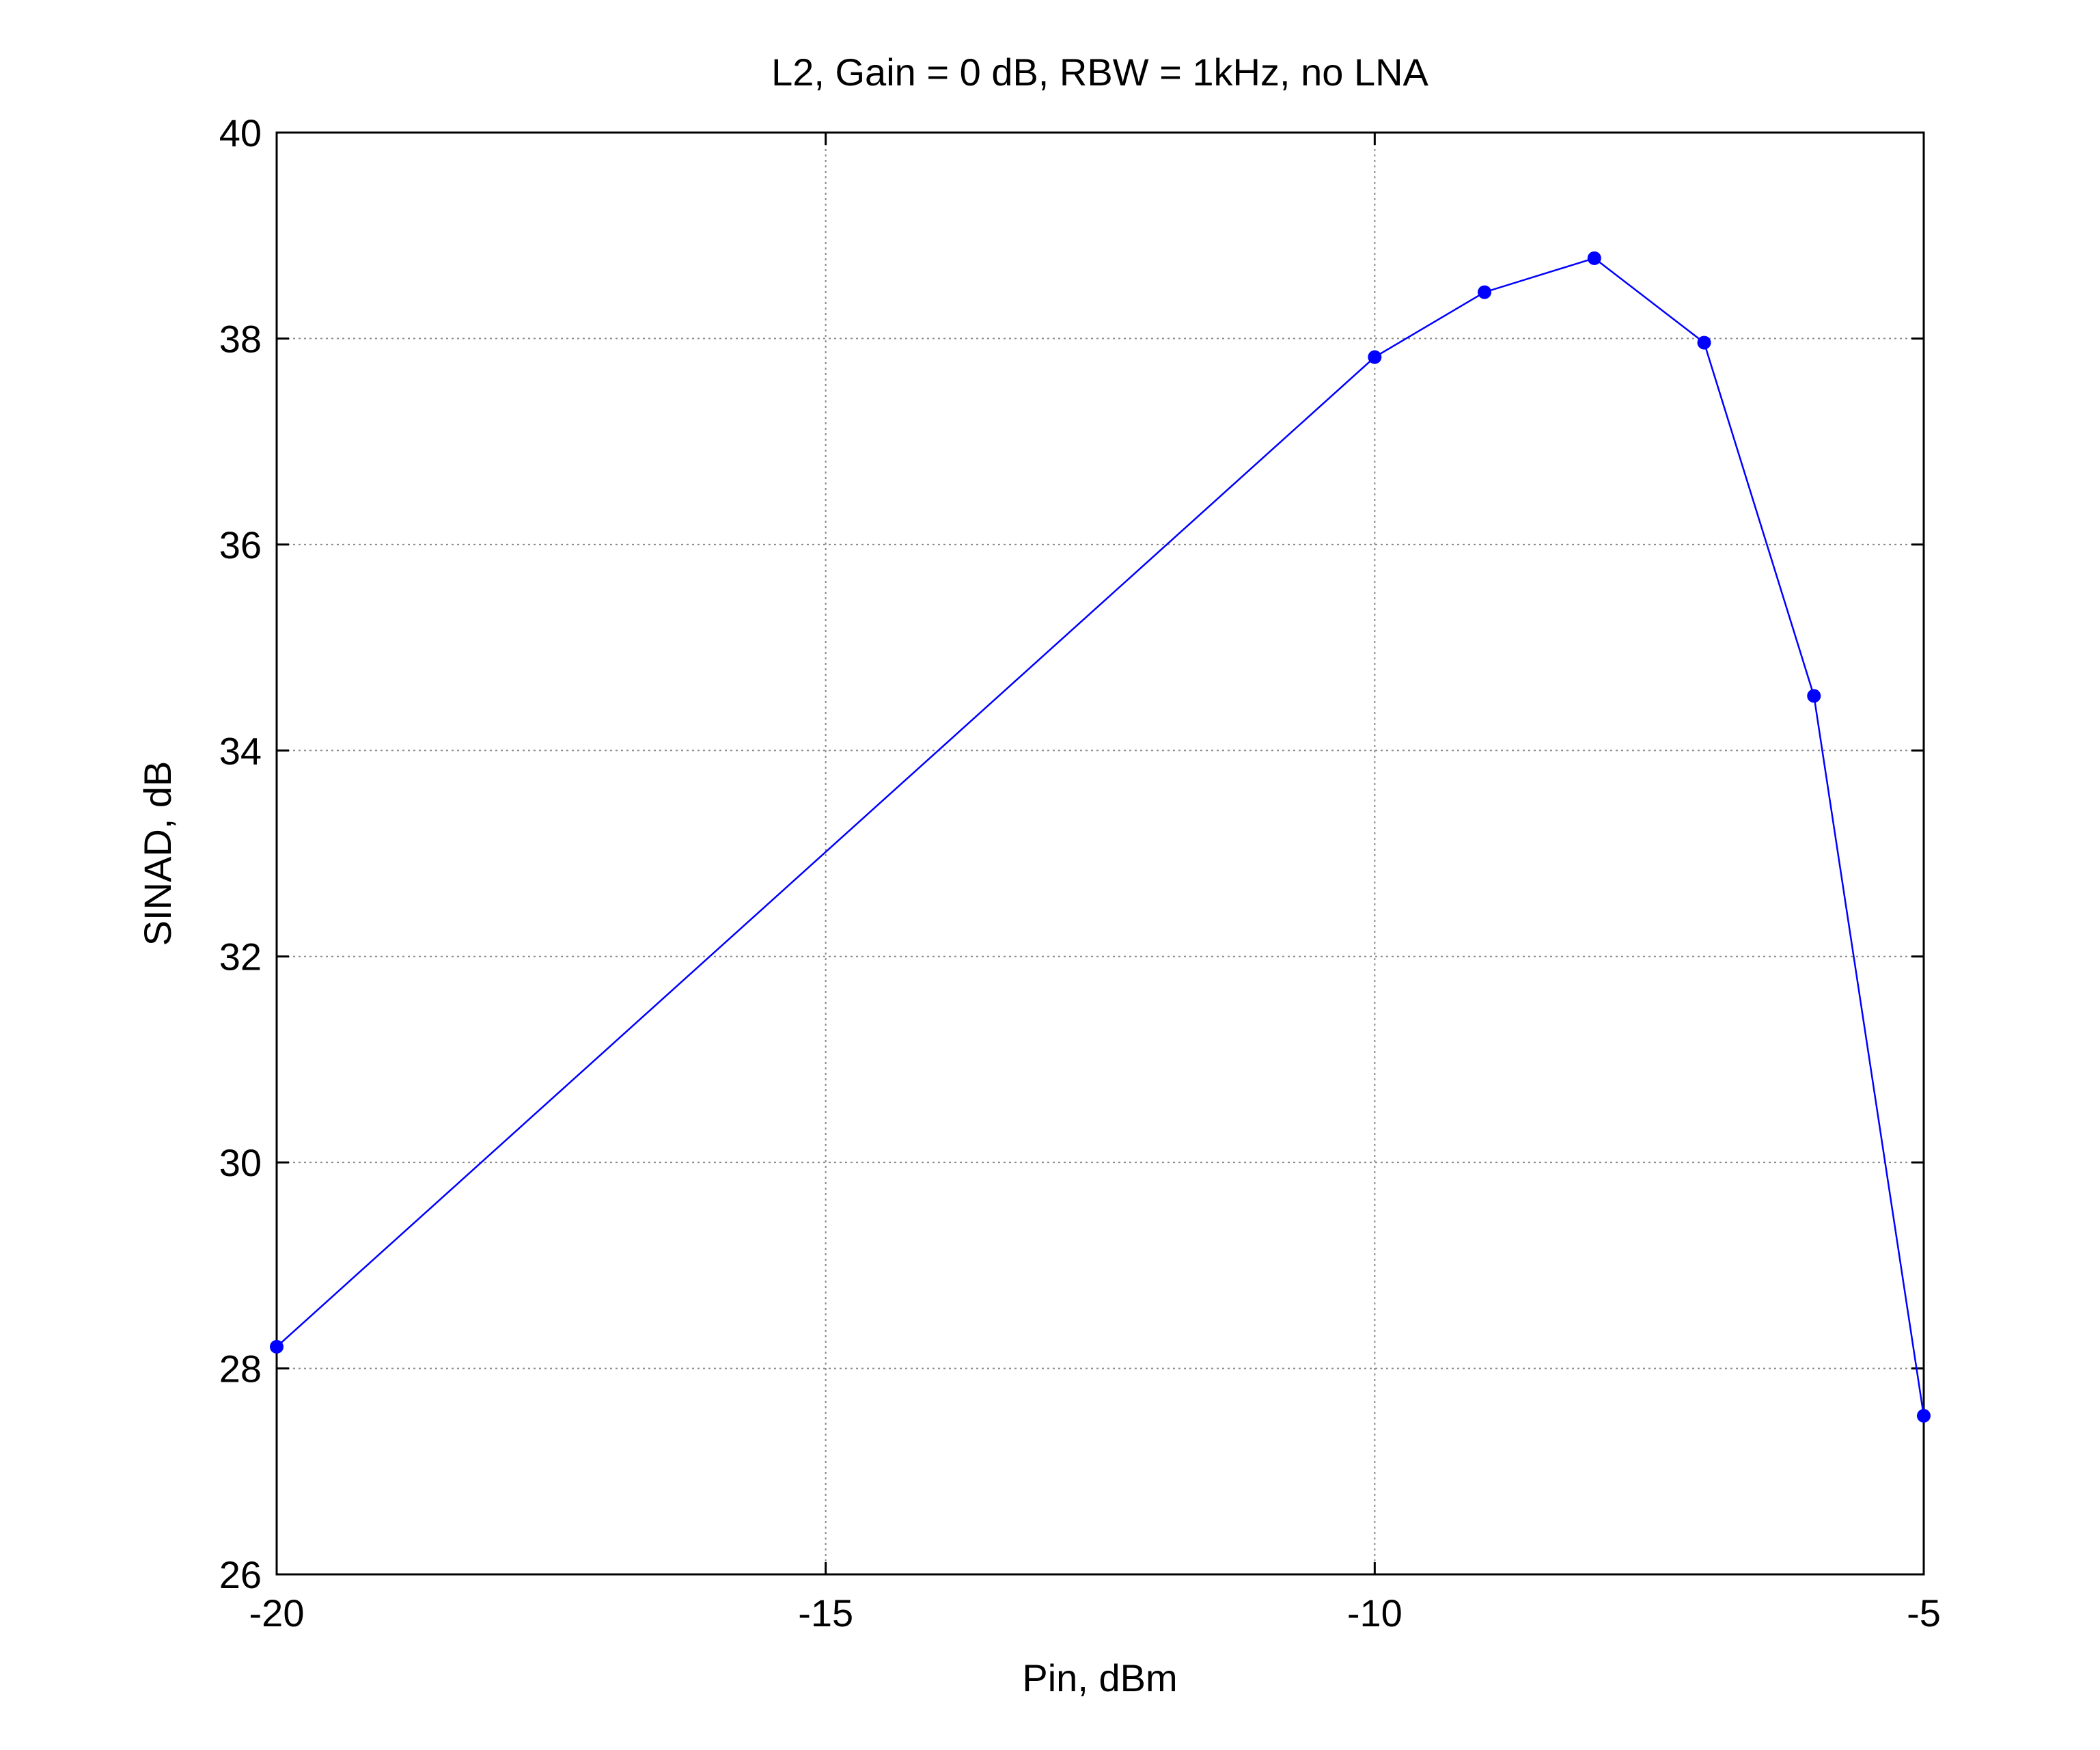 This screenshot has height=1750, width=2100. What do you see at coordinates (1375, 1613) in the screenshot?
I see `x-tick-label: -10` at bounding box center [1375, 1613].